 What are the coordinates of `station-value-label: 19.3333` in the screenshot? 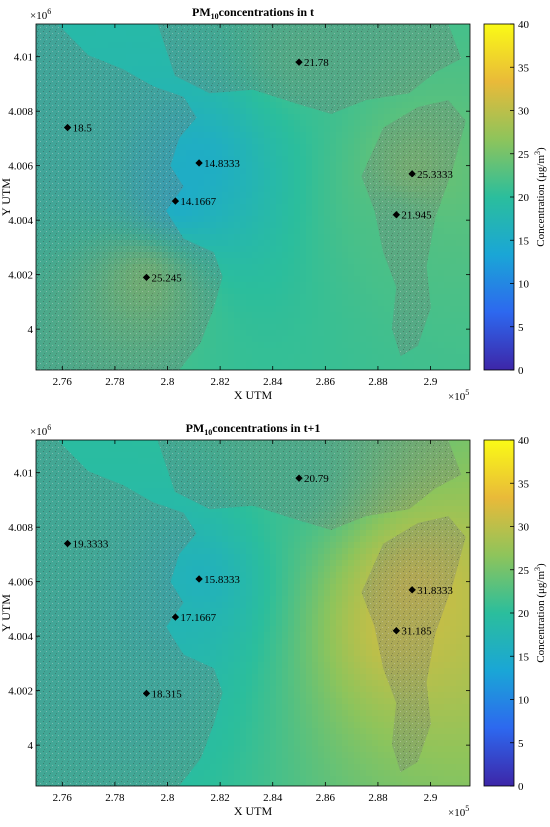 It's located at (91, 545).